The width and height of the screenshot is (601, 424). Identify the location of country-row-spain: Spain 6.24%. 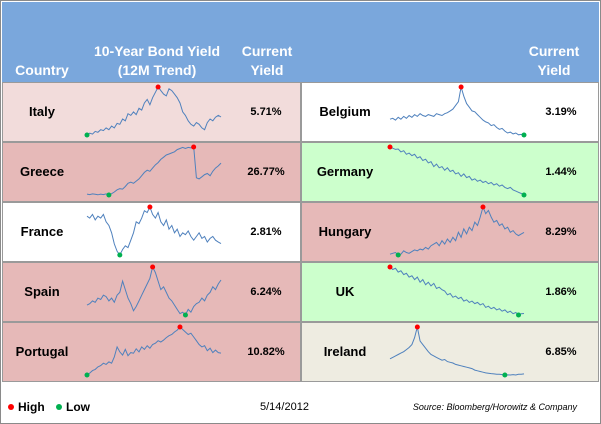
(151, 292).